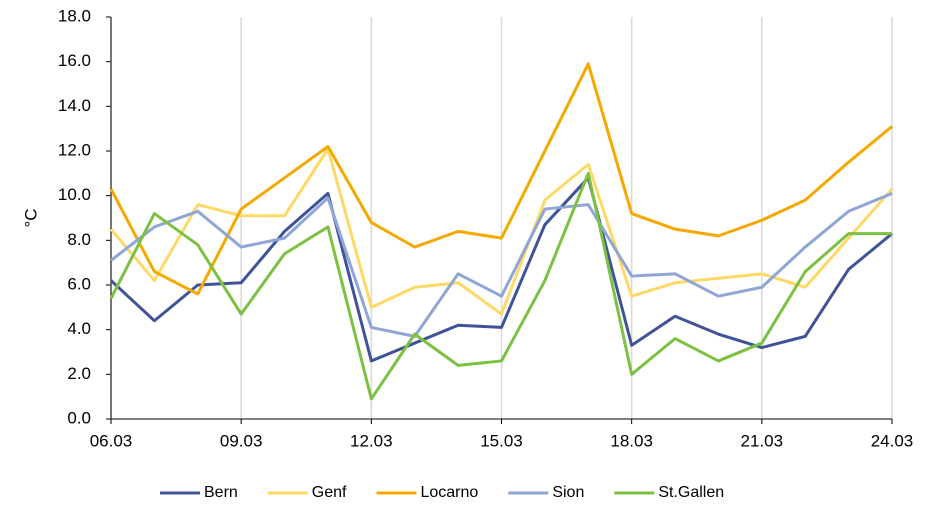 The height and width of the screenshot is (510, 934). I want to click on x-tick-label: 21.03, so click(762, 440).